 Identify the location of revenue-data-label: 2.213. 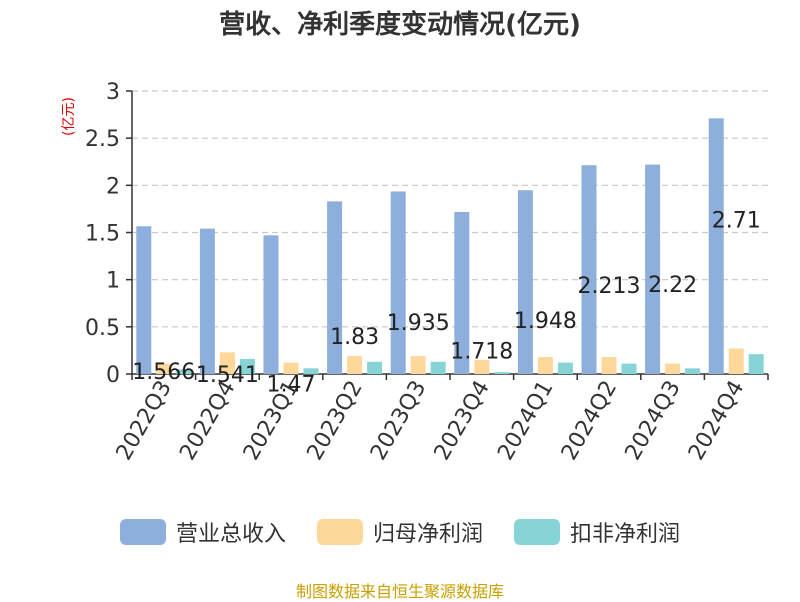
(609, 286).